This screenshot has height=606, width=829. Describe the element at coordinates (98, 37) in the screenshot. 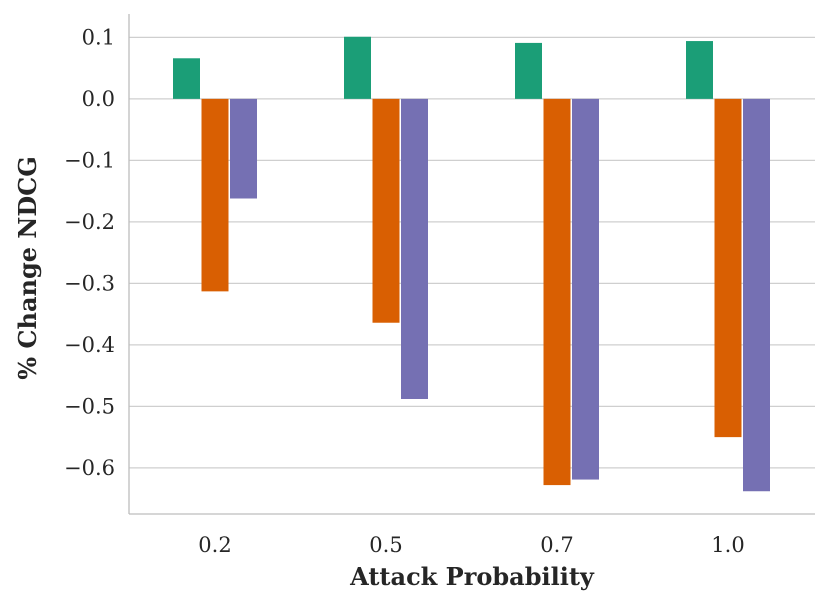

I see `y-tick-label: 0.1` at that location.